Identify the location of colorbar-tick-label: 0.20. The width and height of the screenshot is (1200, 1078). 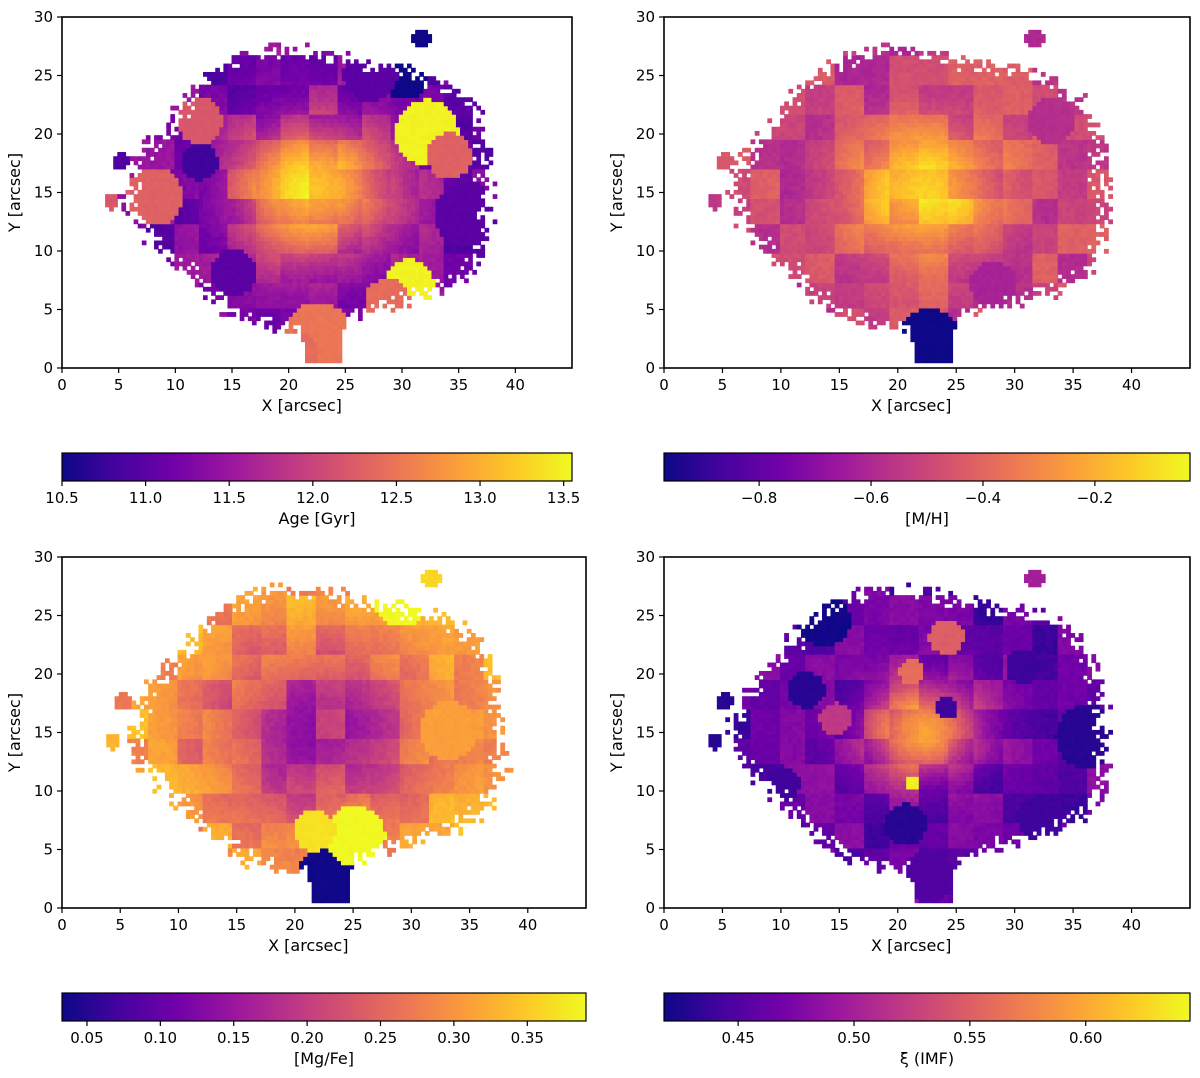
(306, 1038).